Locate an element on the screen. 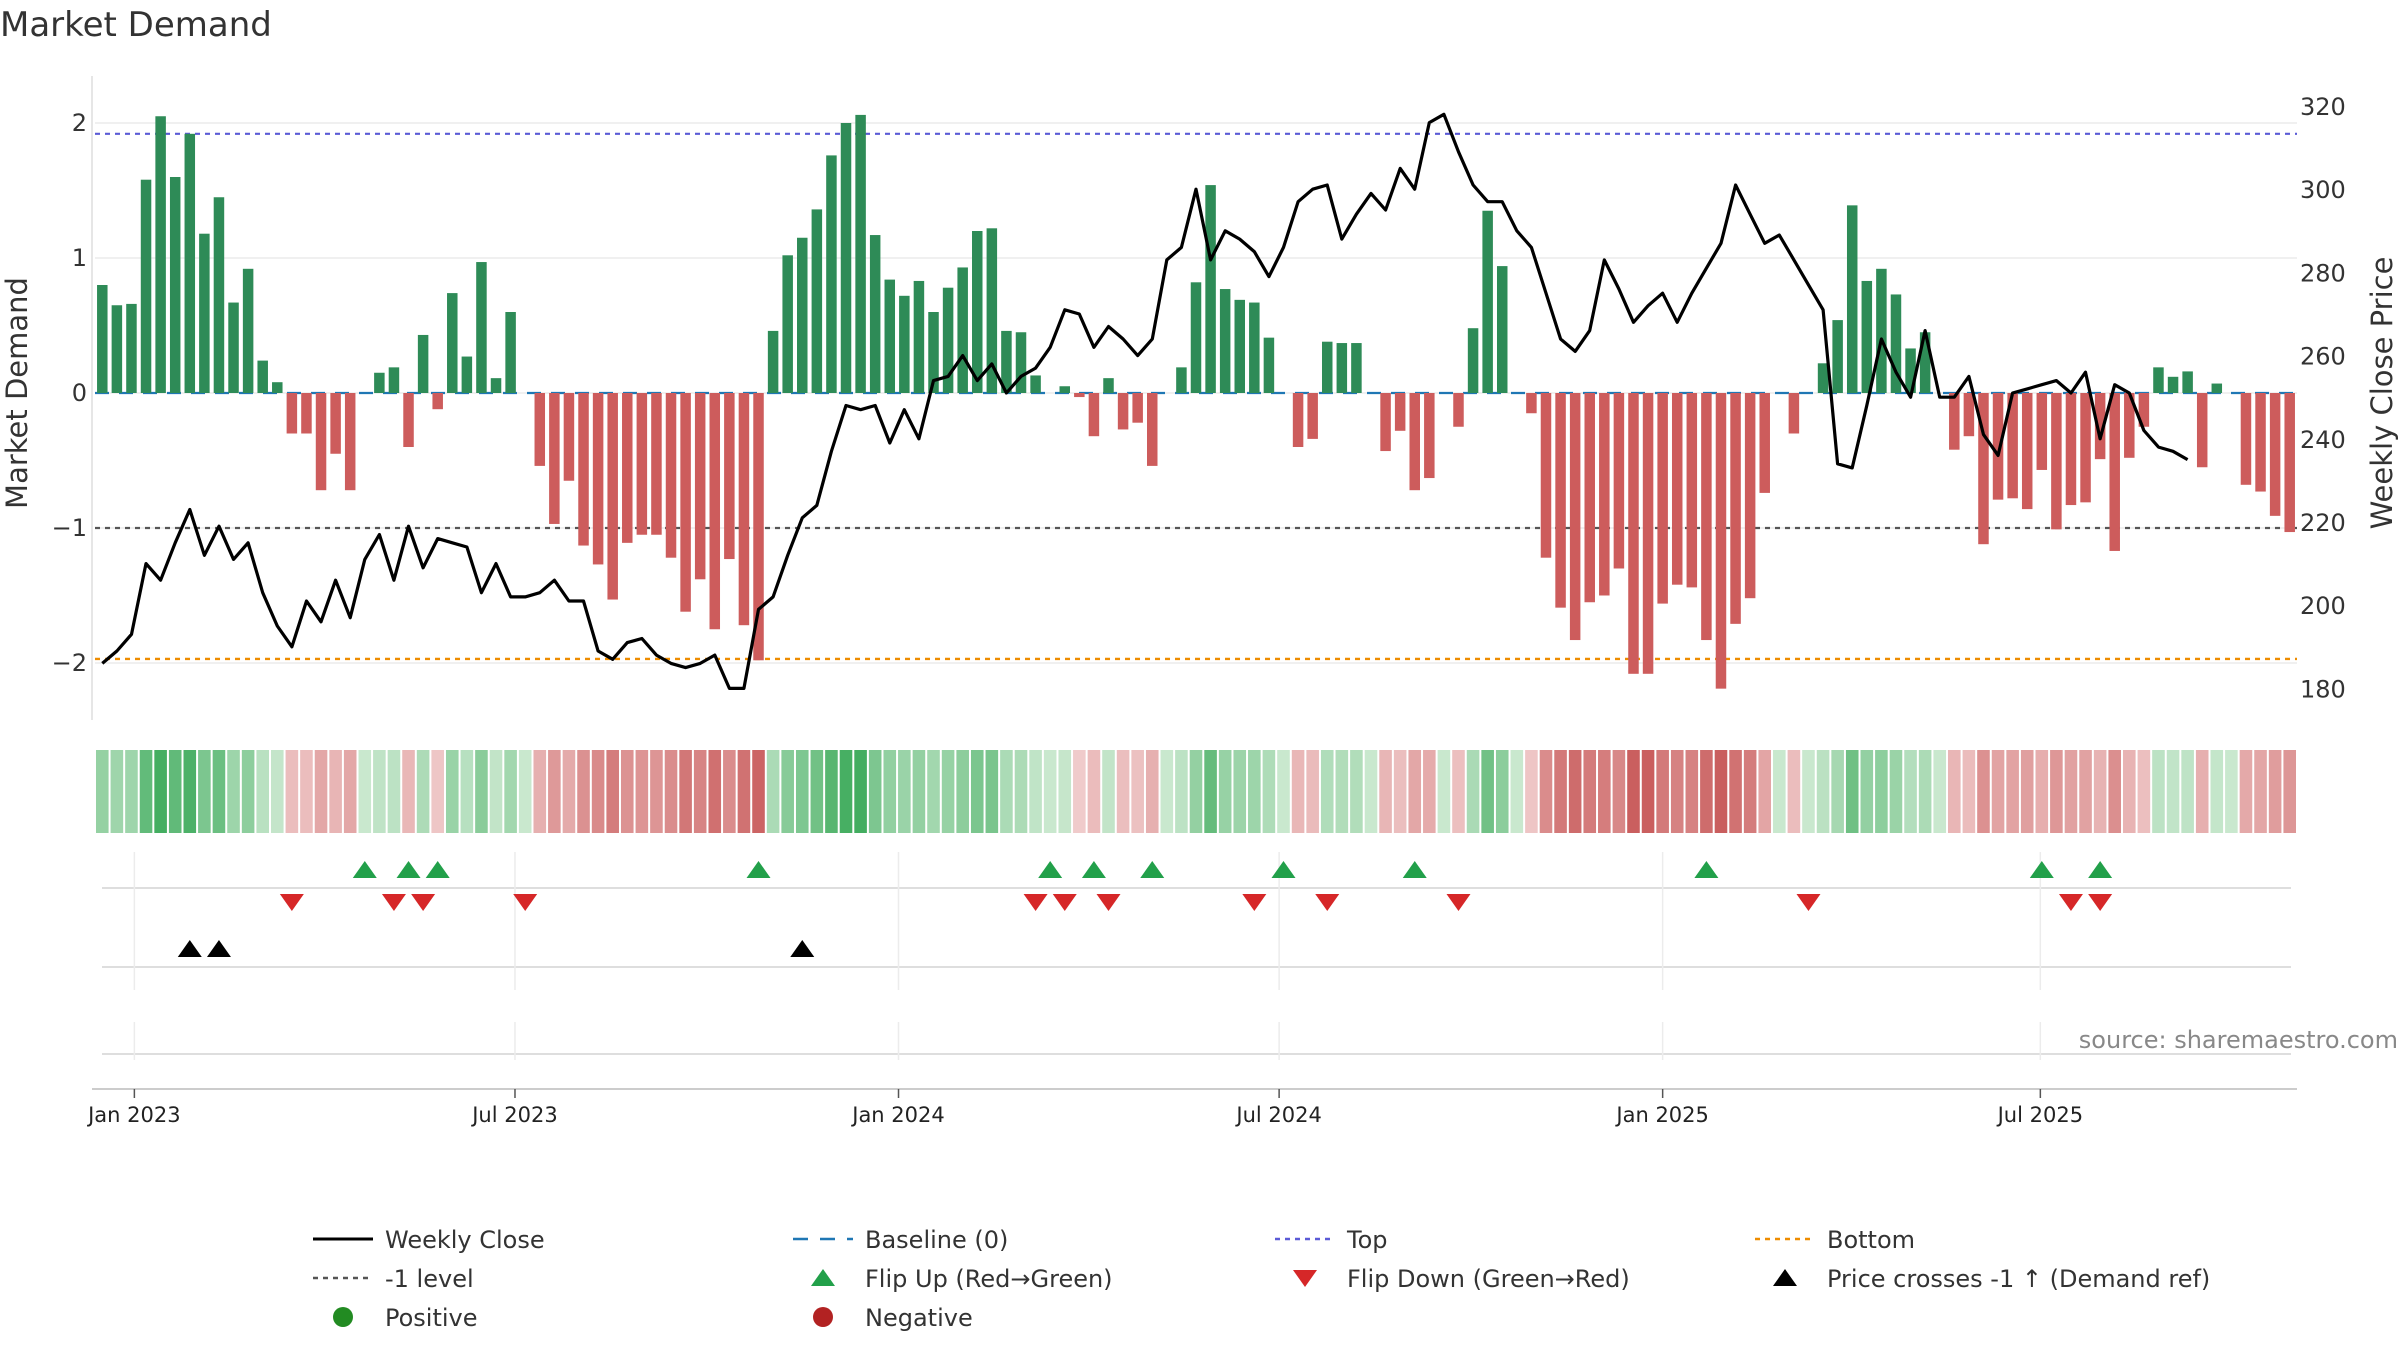 This screenshot has height=1350, width=2400. y2-tick-label: 240 is located at coordinates (2323, 440).